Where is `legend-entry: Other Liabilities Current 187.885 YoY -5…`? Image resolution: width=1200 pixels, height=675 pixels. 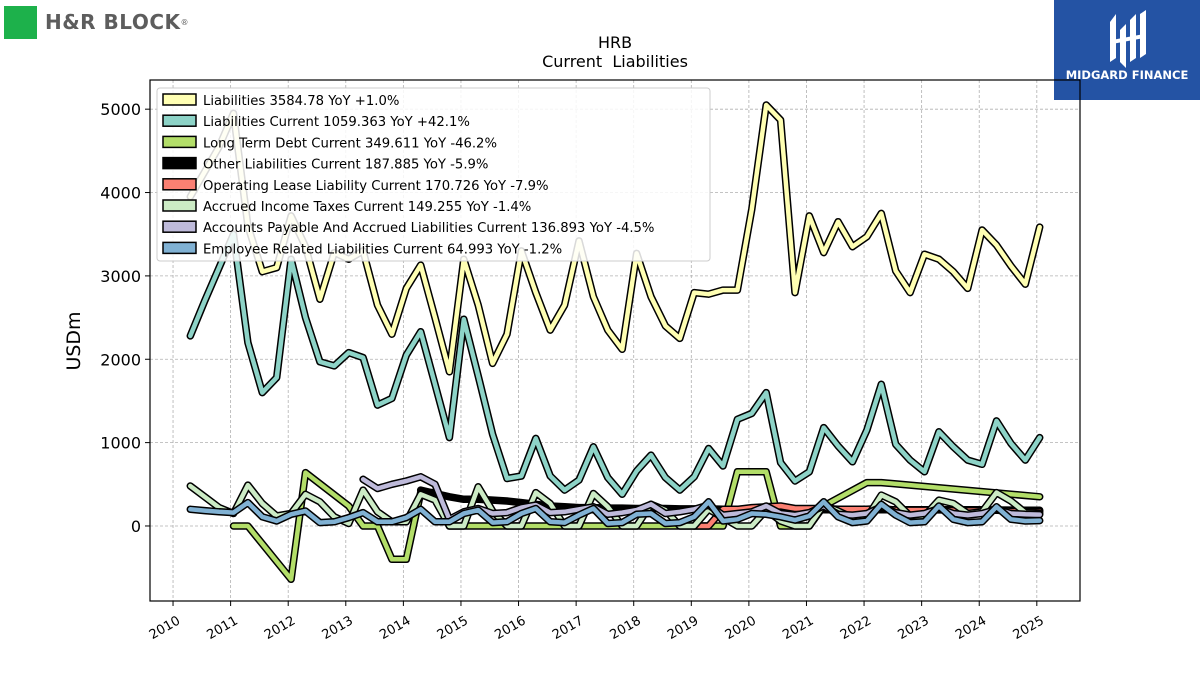
legend-entry: Other Liabilities Current 187.885 YoY -5… is located at coordinates (345, 165).